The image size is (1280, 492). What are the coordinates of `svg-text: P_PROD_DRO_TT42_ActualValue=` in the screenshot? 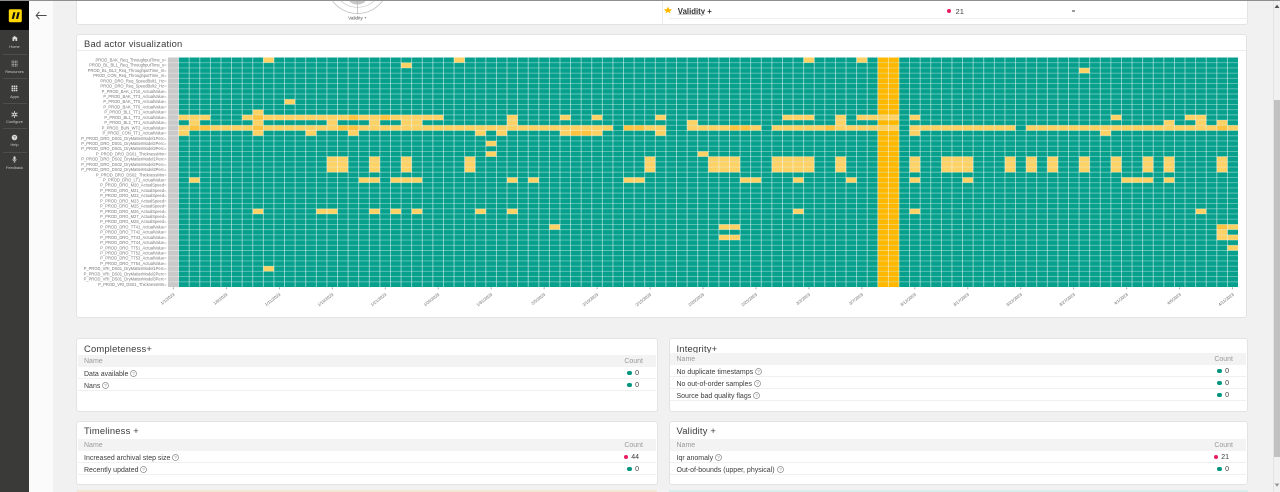 It's located at (133, 232).